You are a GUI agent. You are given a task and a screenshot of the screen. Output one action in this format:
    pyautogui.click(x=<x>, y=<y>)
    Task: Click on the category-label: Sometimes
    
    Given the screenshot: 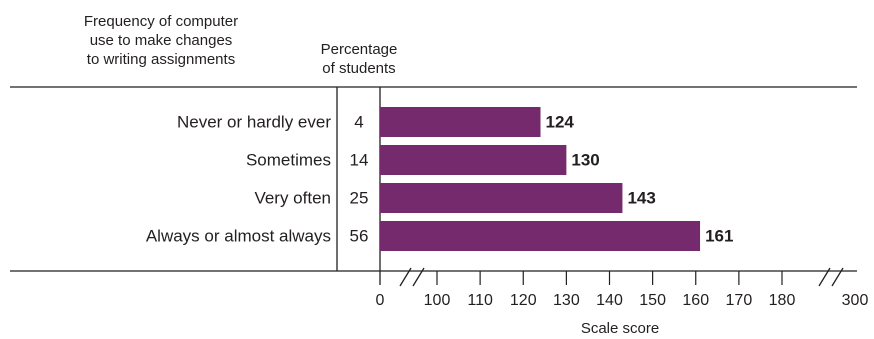 What is the action you would take?
    pyautogui.click(x=288, y=160)
    